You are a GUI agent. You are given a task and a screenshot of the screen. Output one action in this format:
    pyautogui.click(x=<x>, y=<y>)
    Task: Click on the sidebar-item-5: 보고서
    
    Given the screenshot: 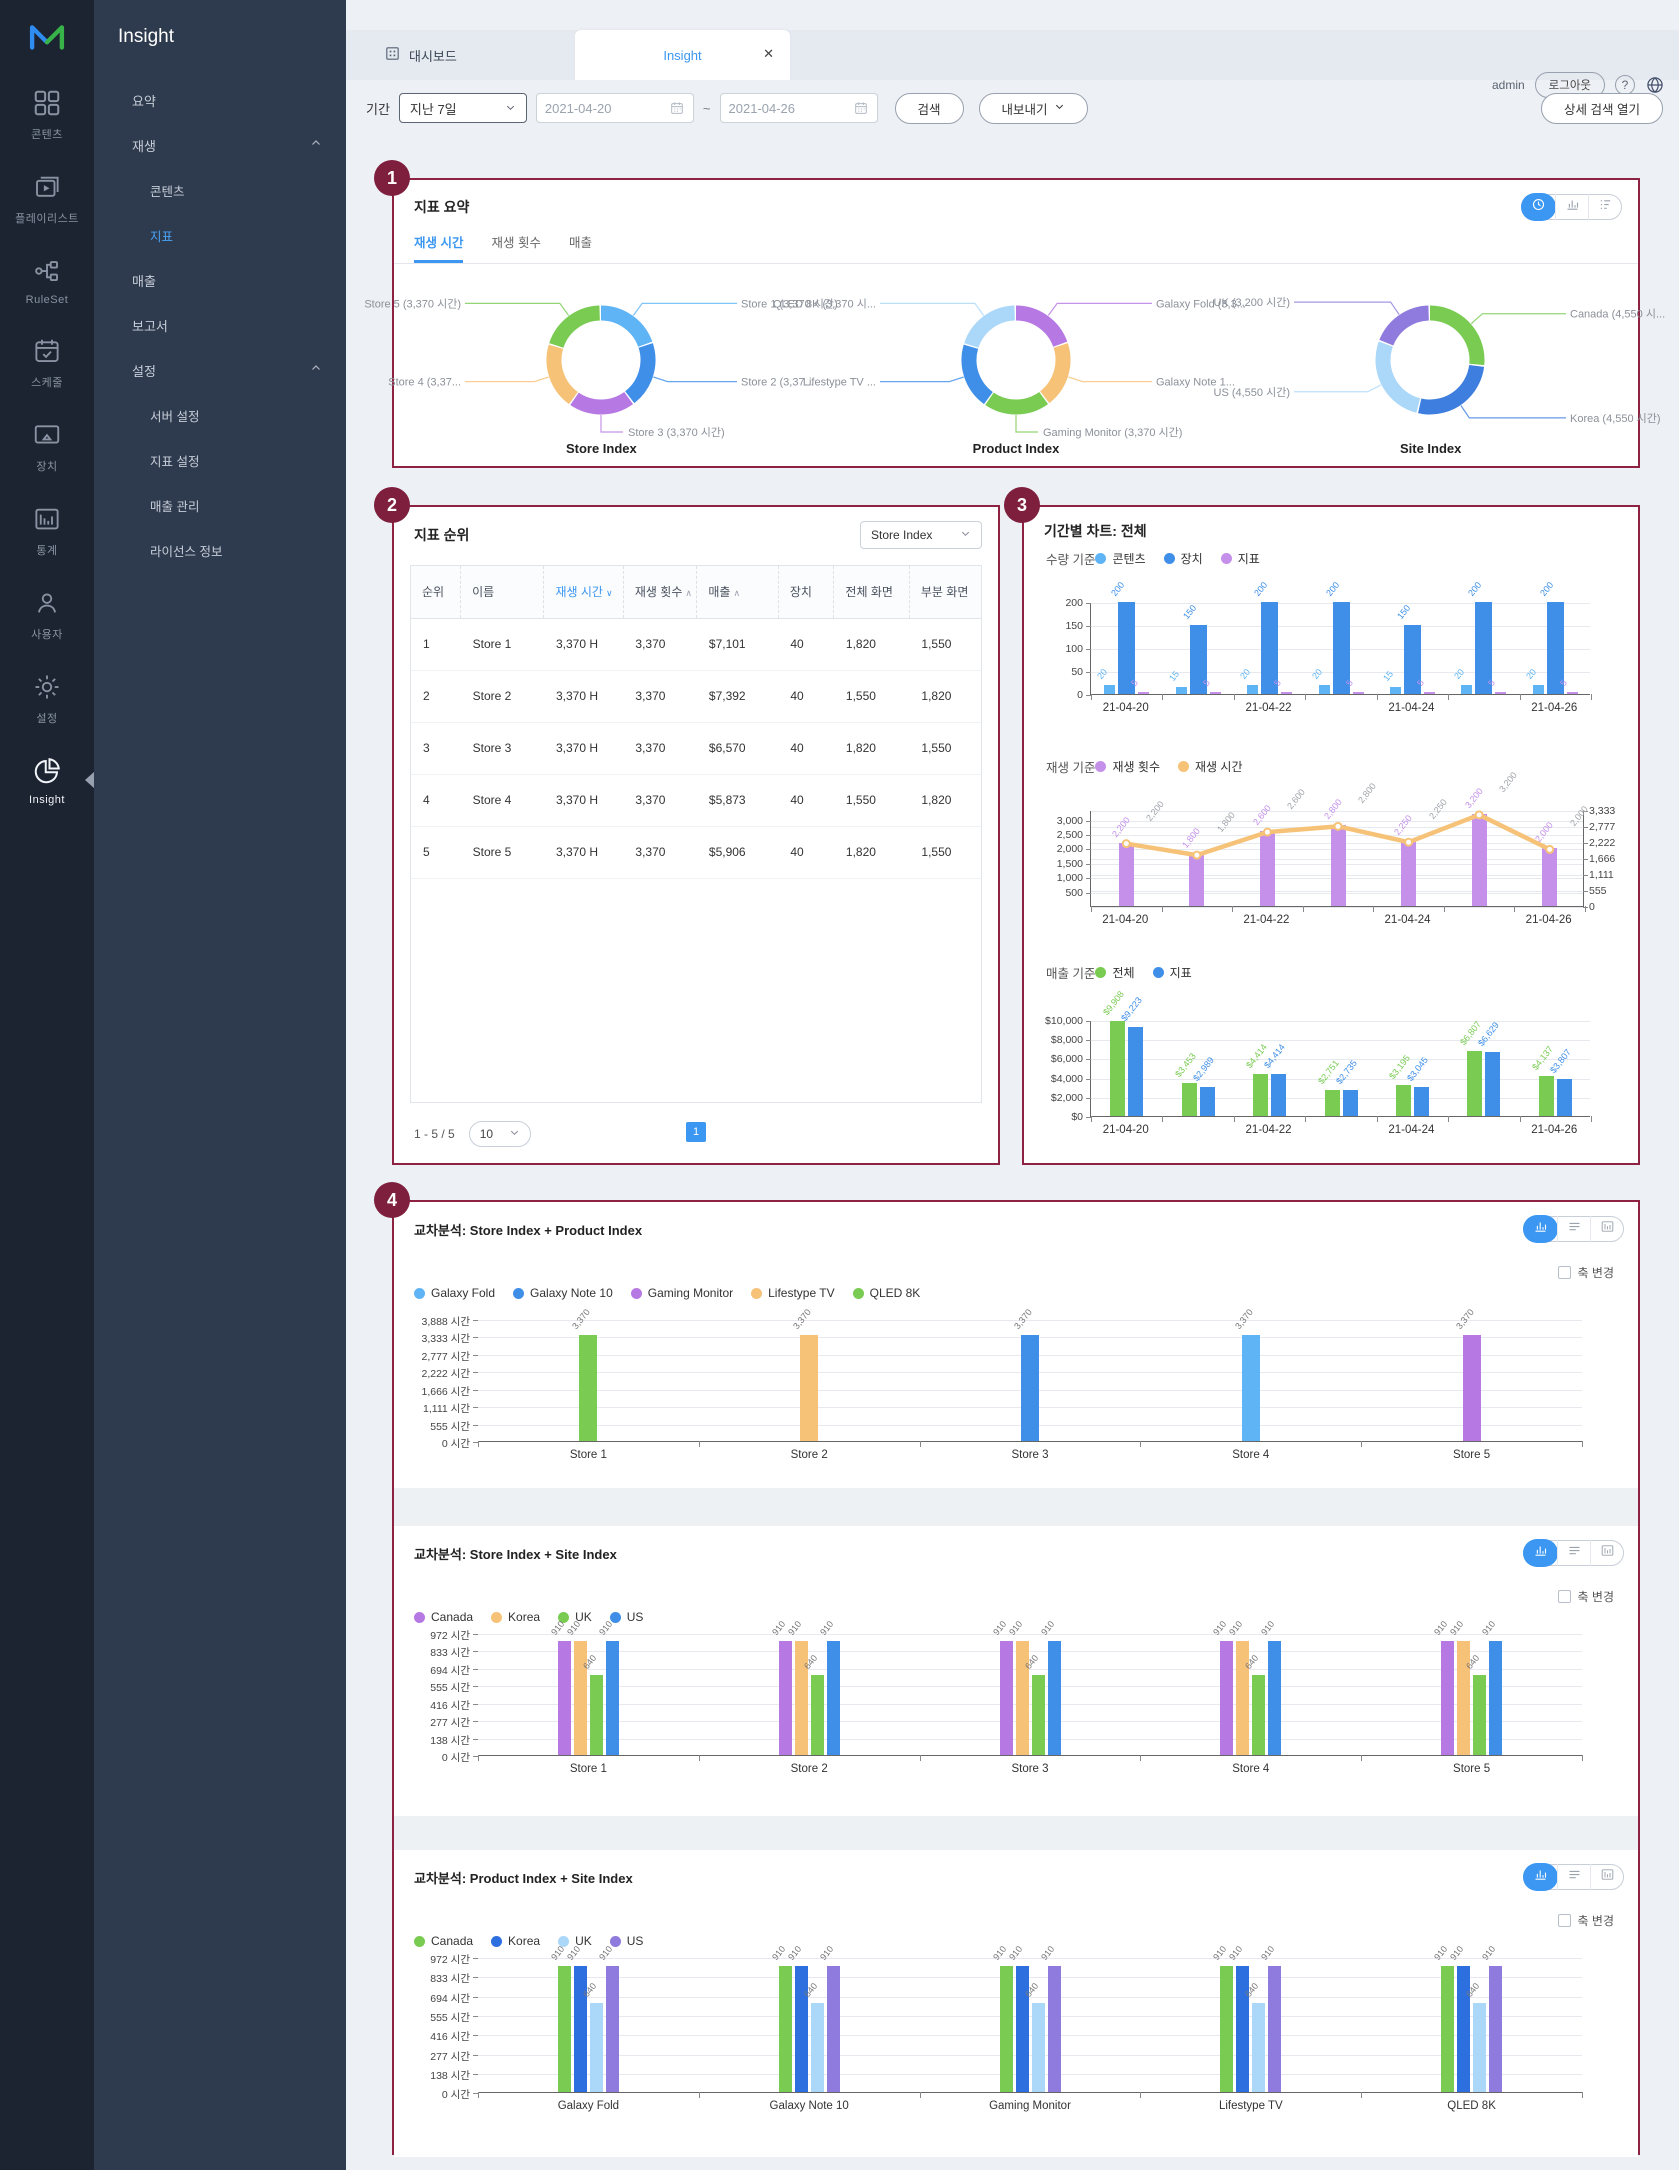 What is the action you would take?
    pyautogui.click(x=220, y=325)
    